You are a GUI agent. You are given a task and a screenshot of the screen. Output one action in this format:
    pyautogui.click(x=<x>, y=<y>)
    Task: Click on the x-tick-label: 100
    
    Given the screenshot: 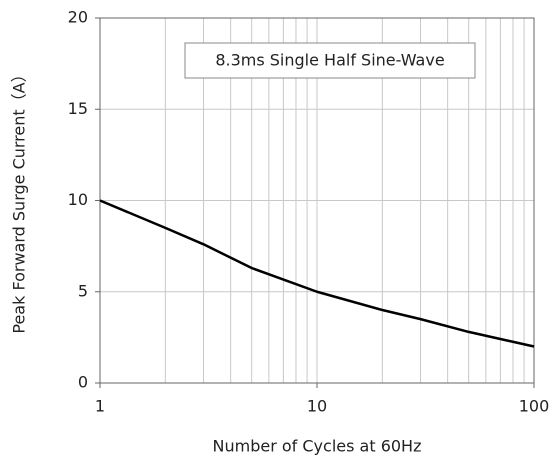 What is the action you would take?
    pyautogui.click(x=534, y=406)
    